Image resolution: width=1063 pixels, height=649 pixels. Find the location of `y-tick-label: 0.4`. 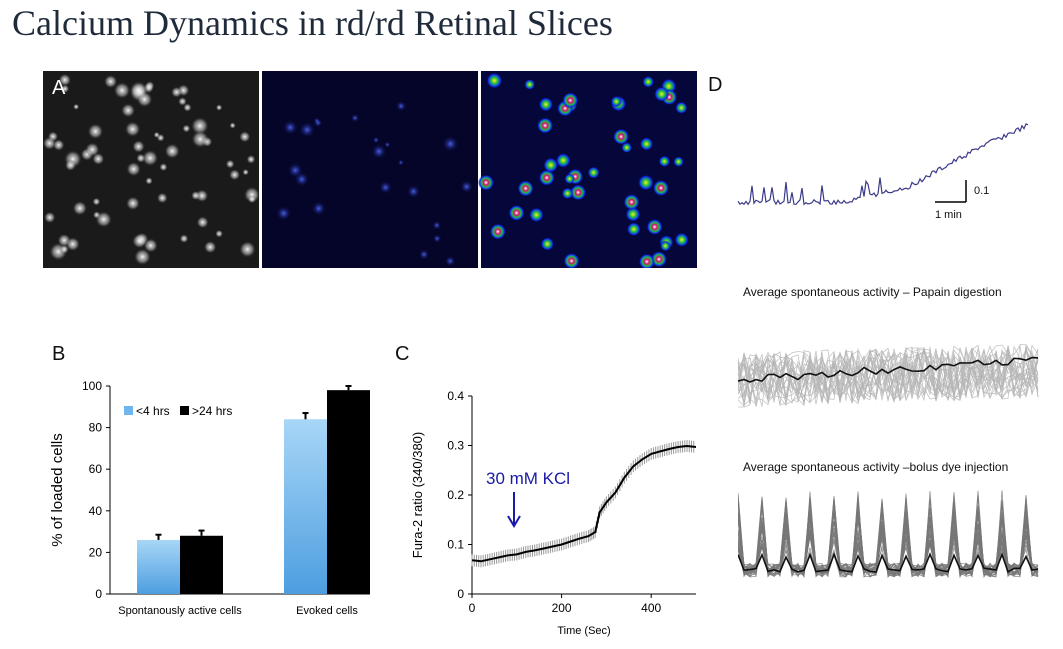

y-tick-label: 0.4 is located at coordinates (455, 396).